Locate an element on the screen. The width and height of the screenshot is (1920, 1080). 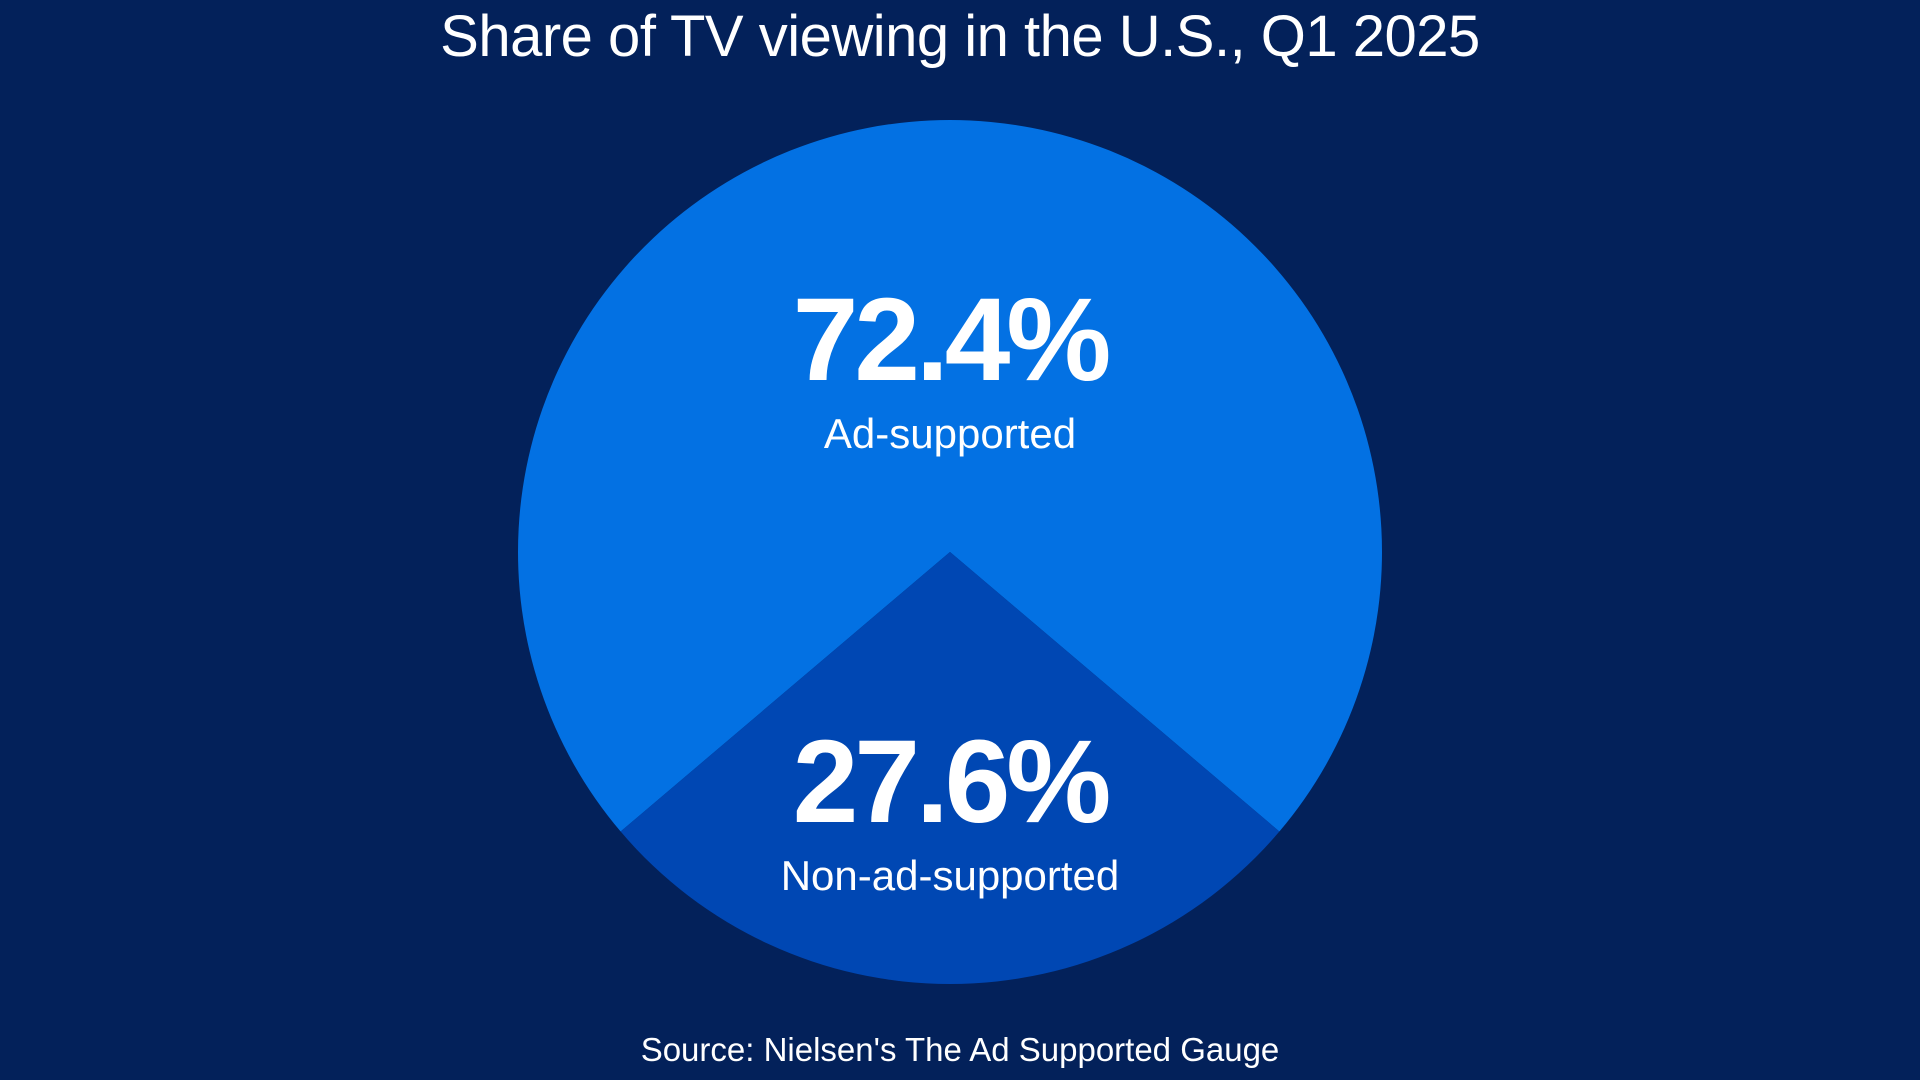
value-label-ad-supported: 72.4% is located at coordinates (951, 340).